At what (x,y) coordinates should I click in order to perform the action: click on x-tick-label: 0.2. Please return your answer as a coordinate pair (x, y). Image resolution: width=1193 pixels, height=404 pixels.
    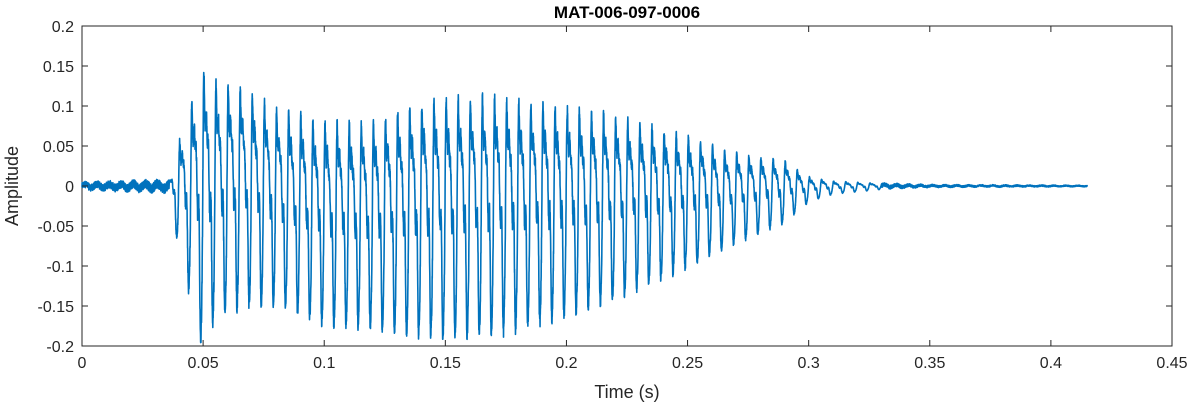
    Looking at the image, I should click on (566, 363).